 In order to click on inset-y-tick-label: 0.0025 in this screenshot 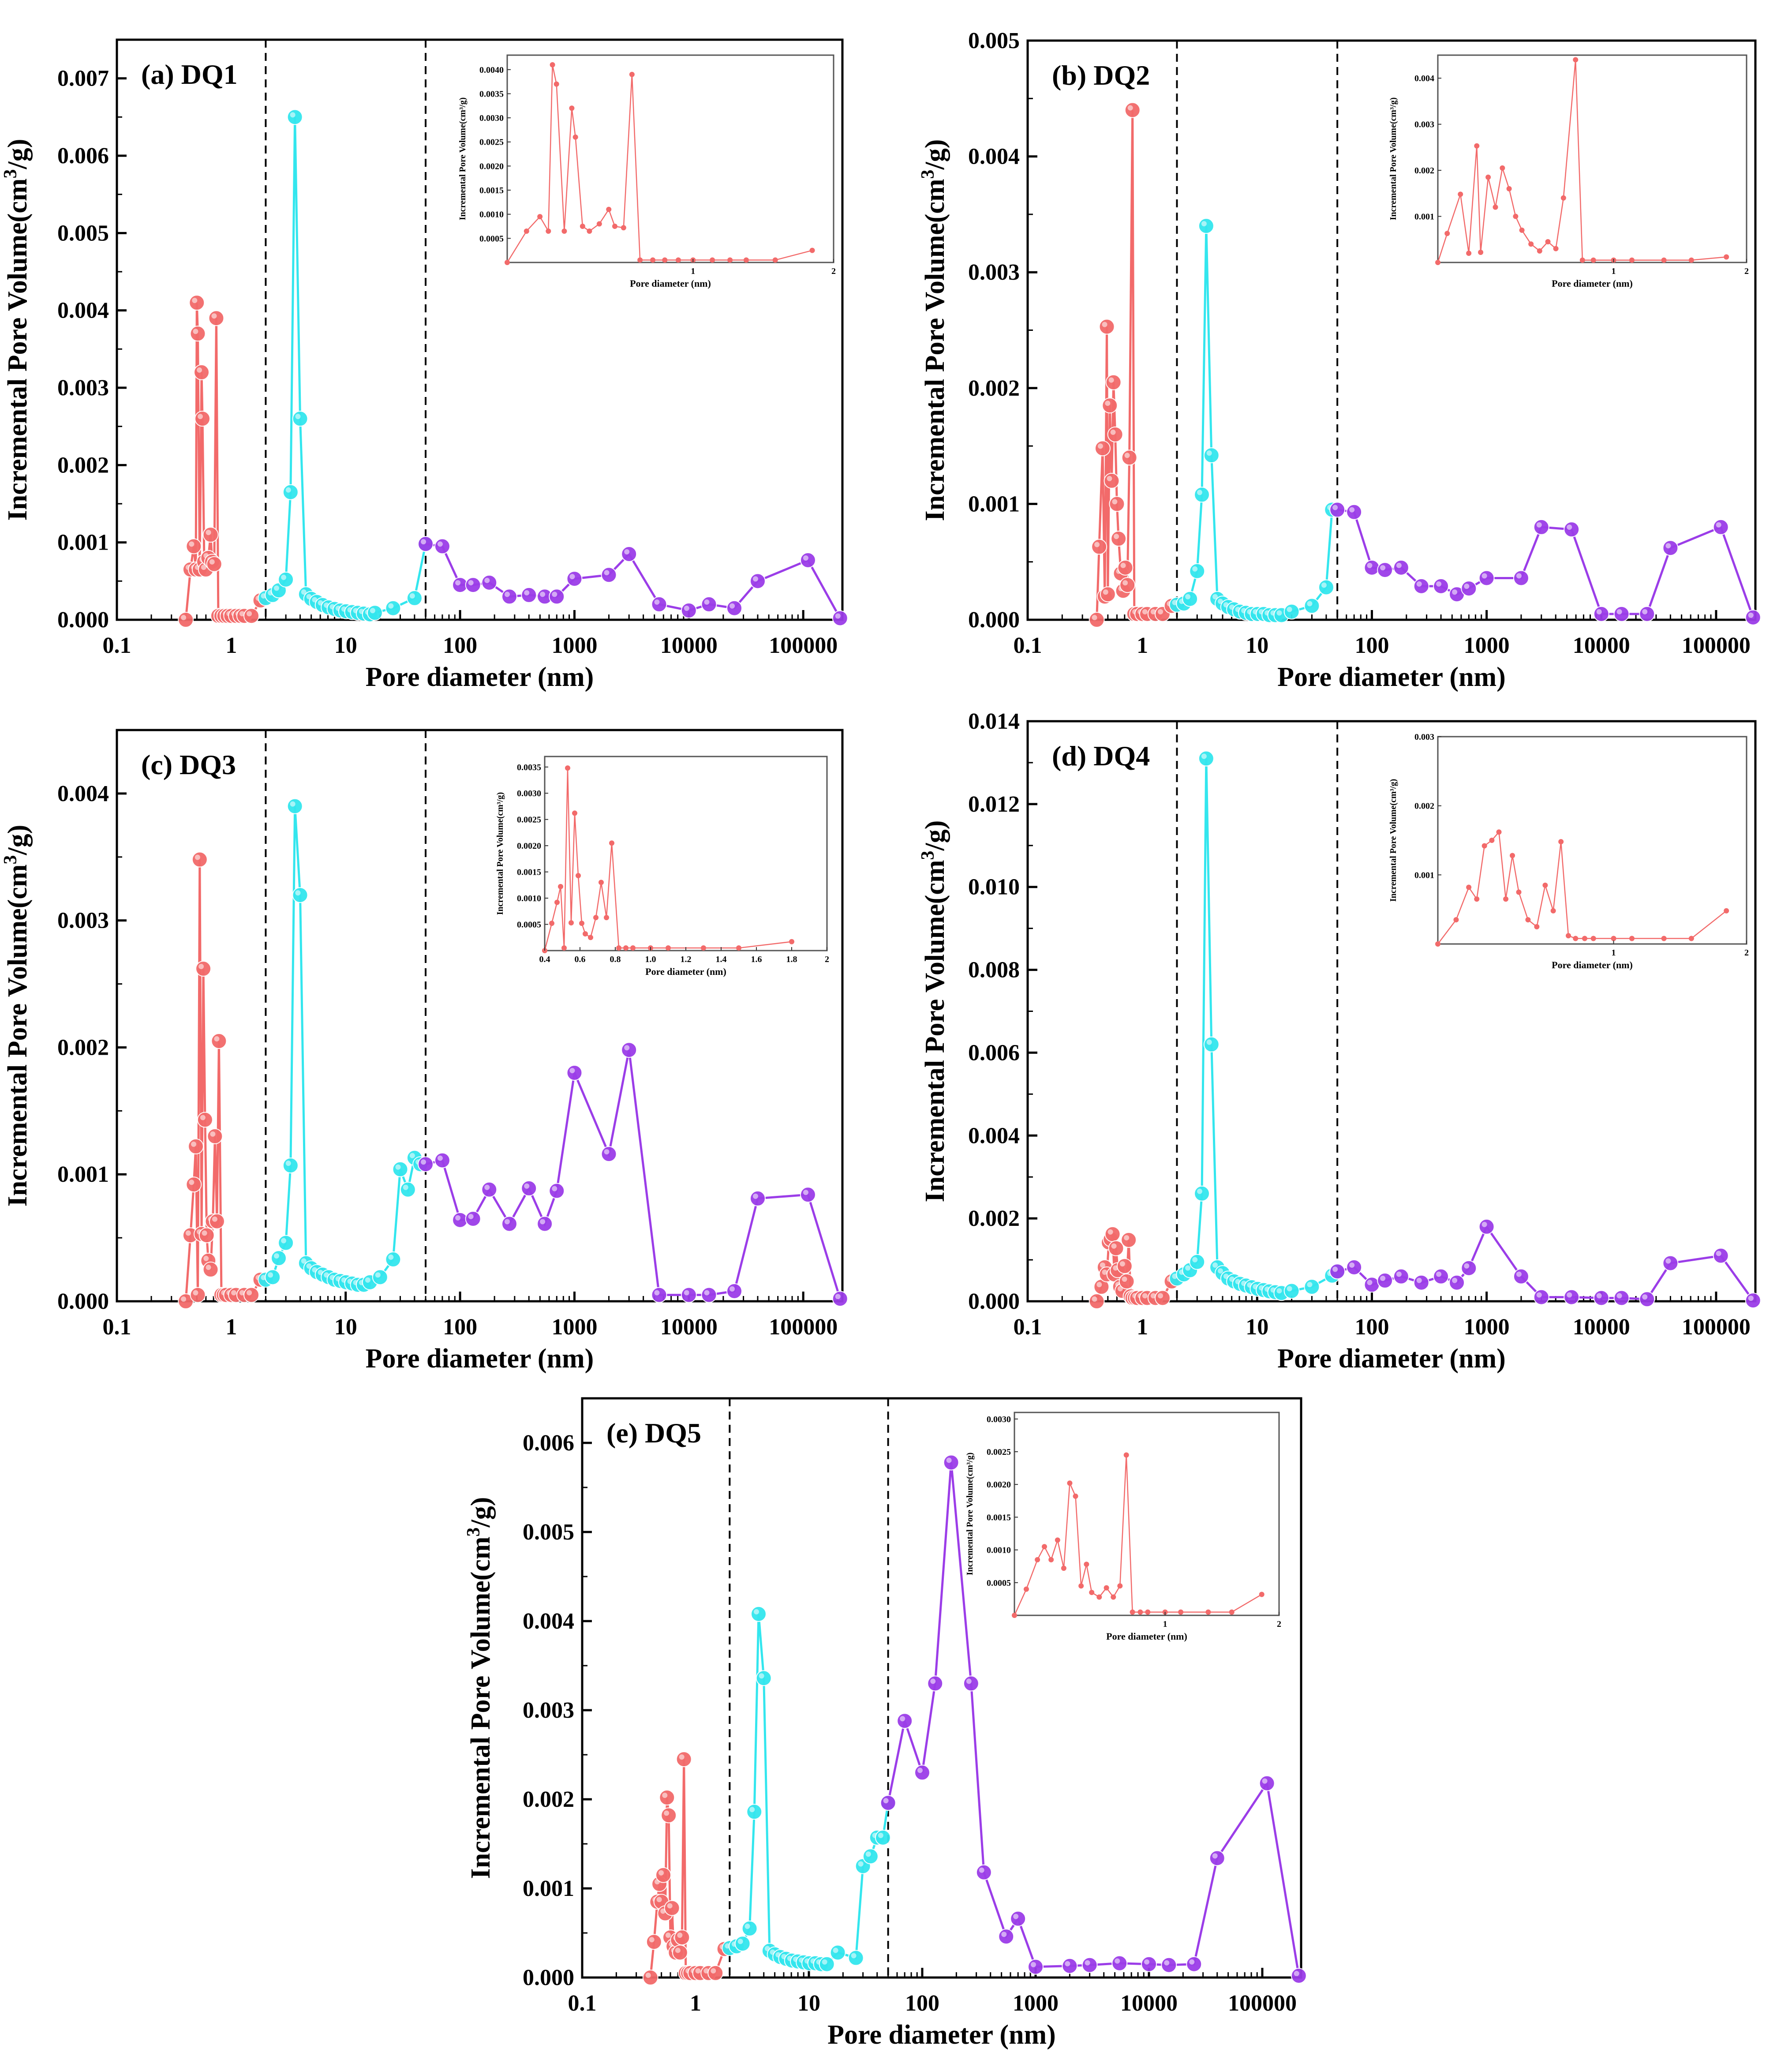, I will do `click(529, 820)`.